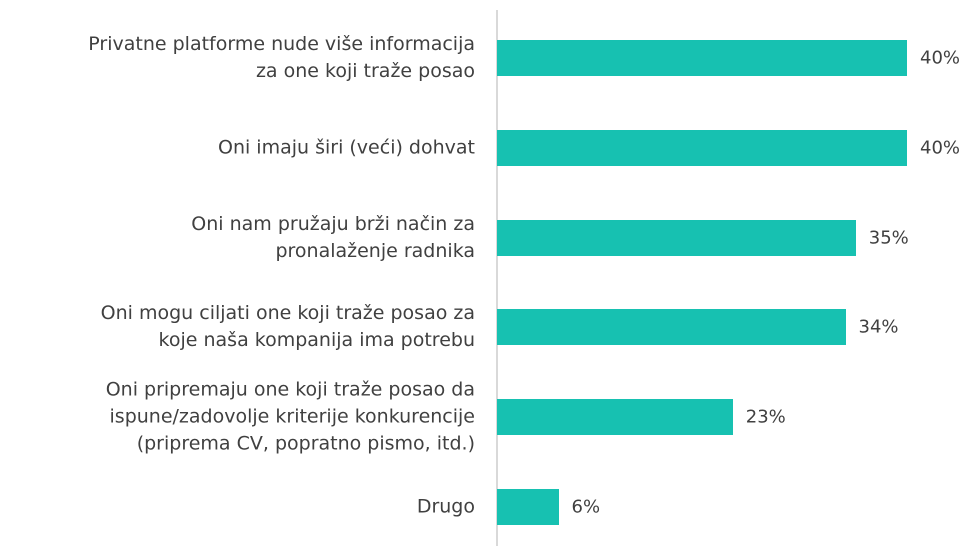  I want to click on value-label: 34%, so click(878, 327).